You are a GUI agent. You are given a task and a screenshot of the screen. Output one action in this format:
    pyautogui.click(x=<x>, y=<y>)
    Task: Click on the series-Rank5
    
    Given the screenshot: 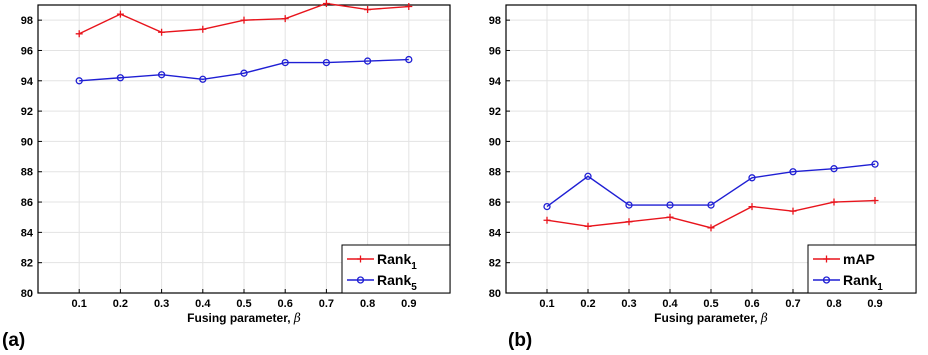 What is the action you would take?
    pyautogui.click(x=244, y=70)
    